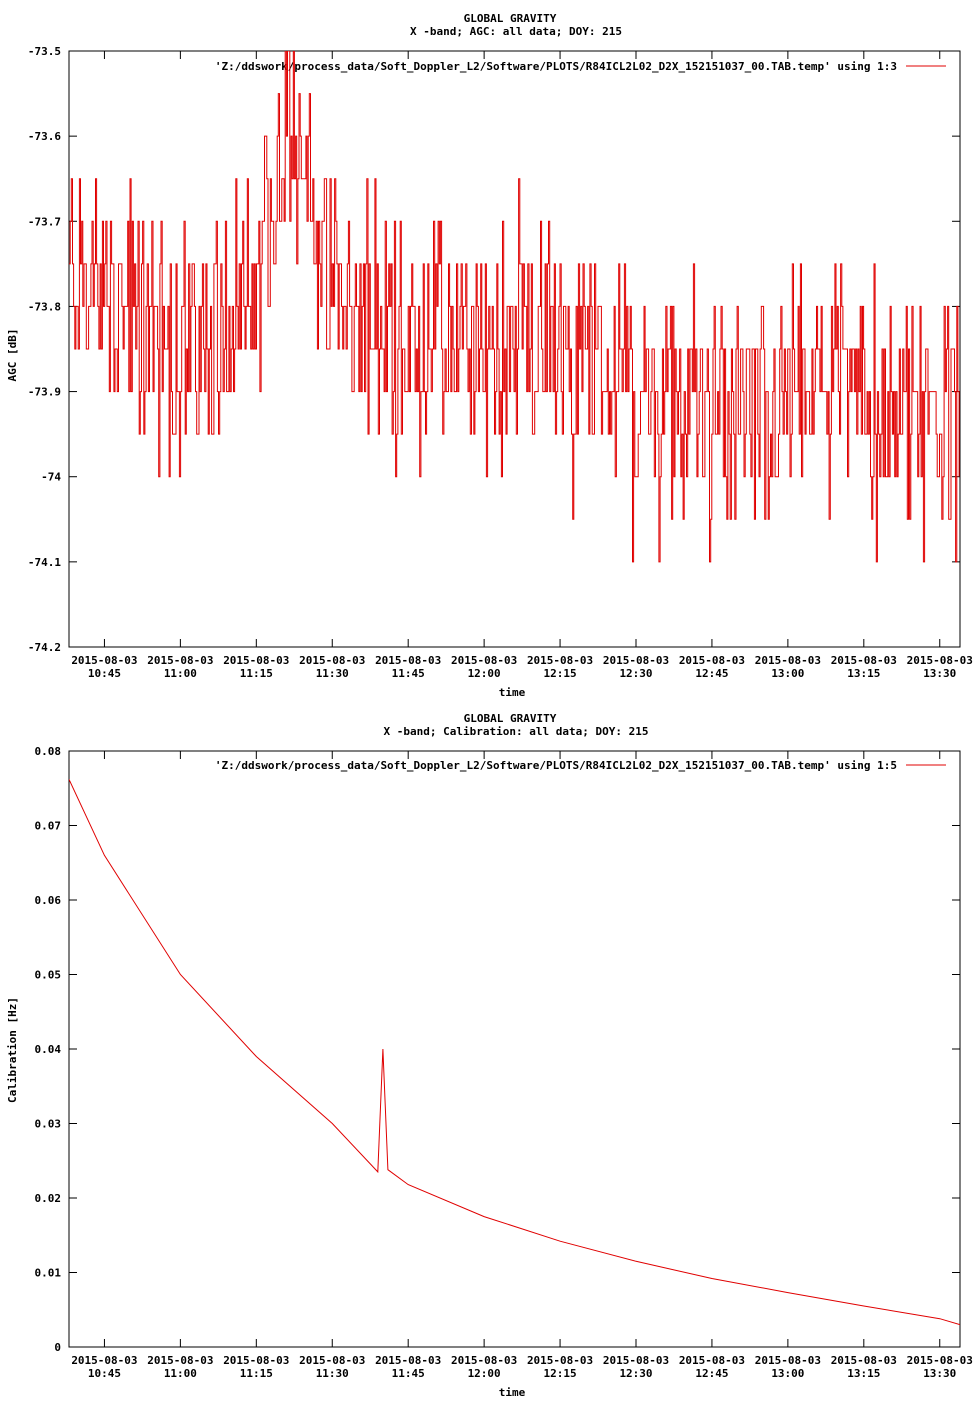  What do you see at coordinates (48, 751) in the screenshot?
I see `y-tick-label: 0.08` at bounding box center [48, 751].